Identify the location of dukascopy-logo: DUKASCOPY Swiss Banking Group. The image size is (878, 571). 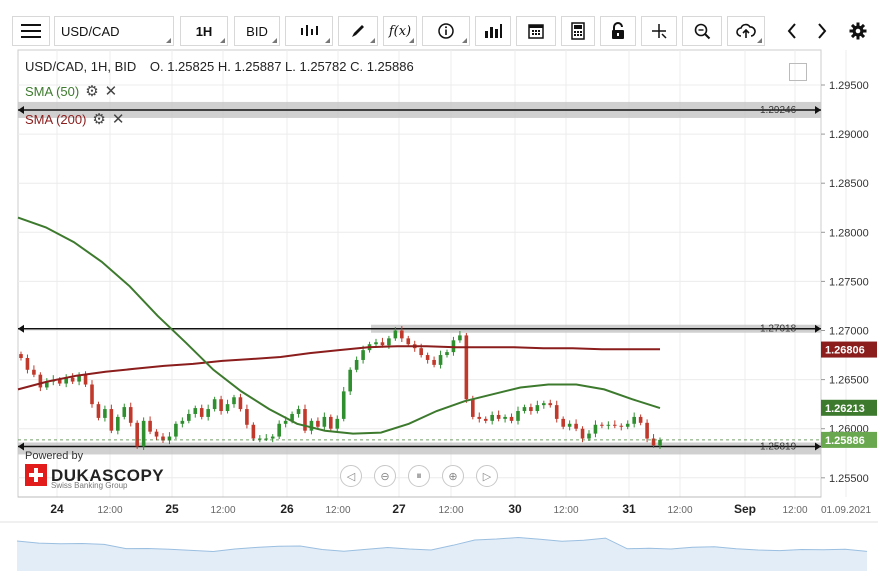
(94, 477).